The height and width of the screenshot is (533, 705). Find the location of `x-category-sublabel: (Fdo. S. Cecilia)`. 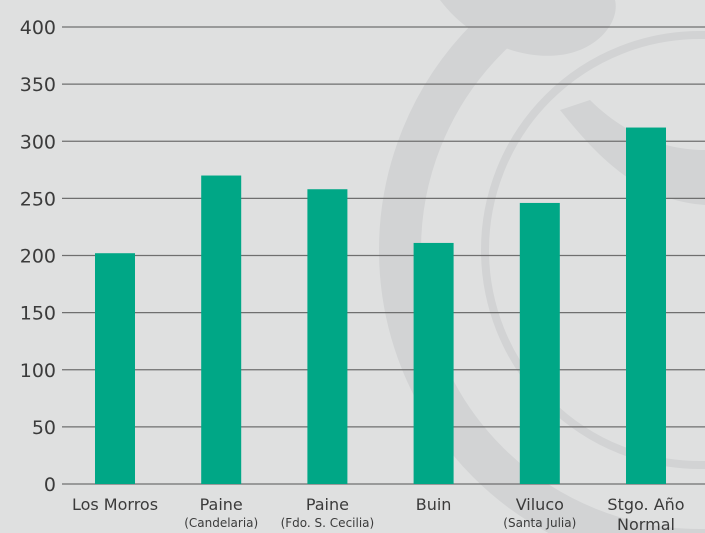

x-category-sublabel: (Fdo. S. Cecilia) is located at coordinates (328, 523).